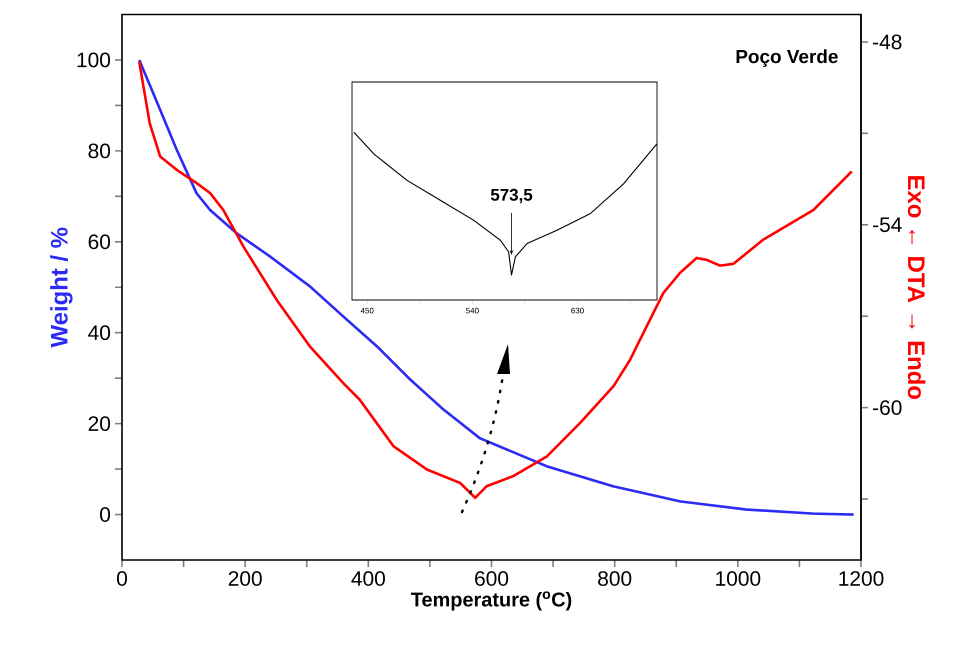 The height and width of the screenshot is (657, 974). Describe the element at coordinates (861, 578) in the screenshot. I see `x-tick-label: 1200` at that location.